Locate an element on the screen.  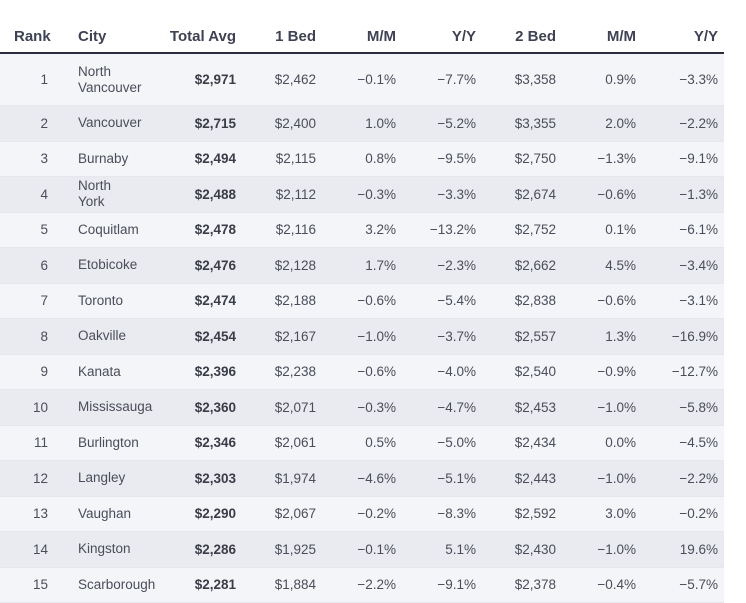
cell-city: Mississauga is located at coordinates (102, 407).